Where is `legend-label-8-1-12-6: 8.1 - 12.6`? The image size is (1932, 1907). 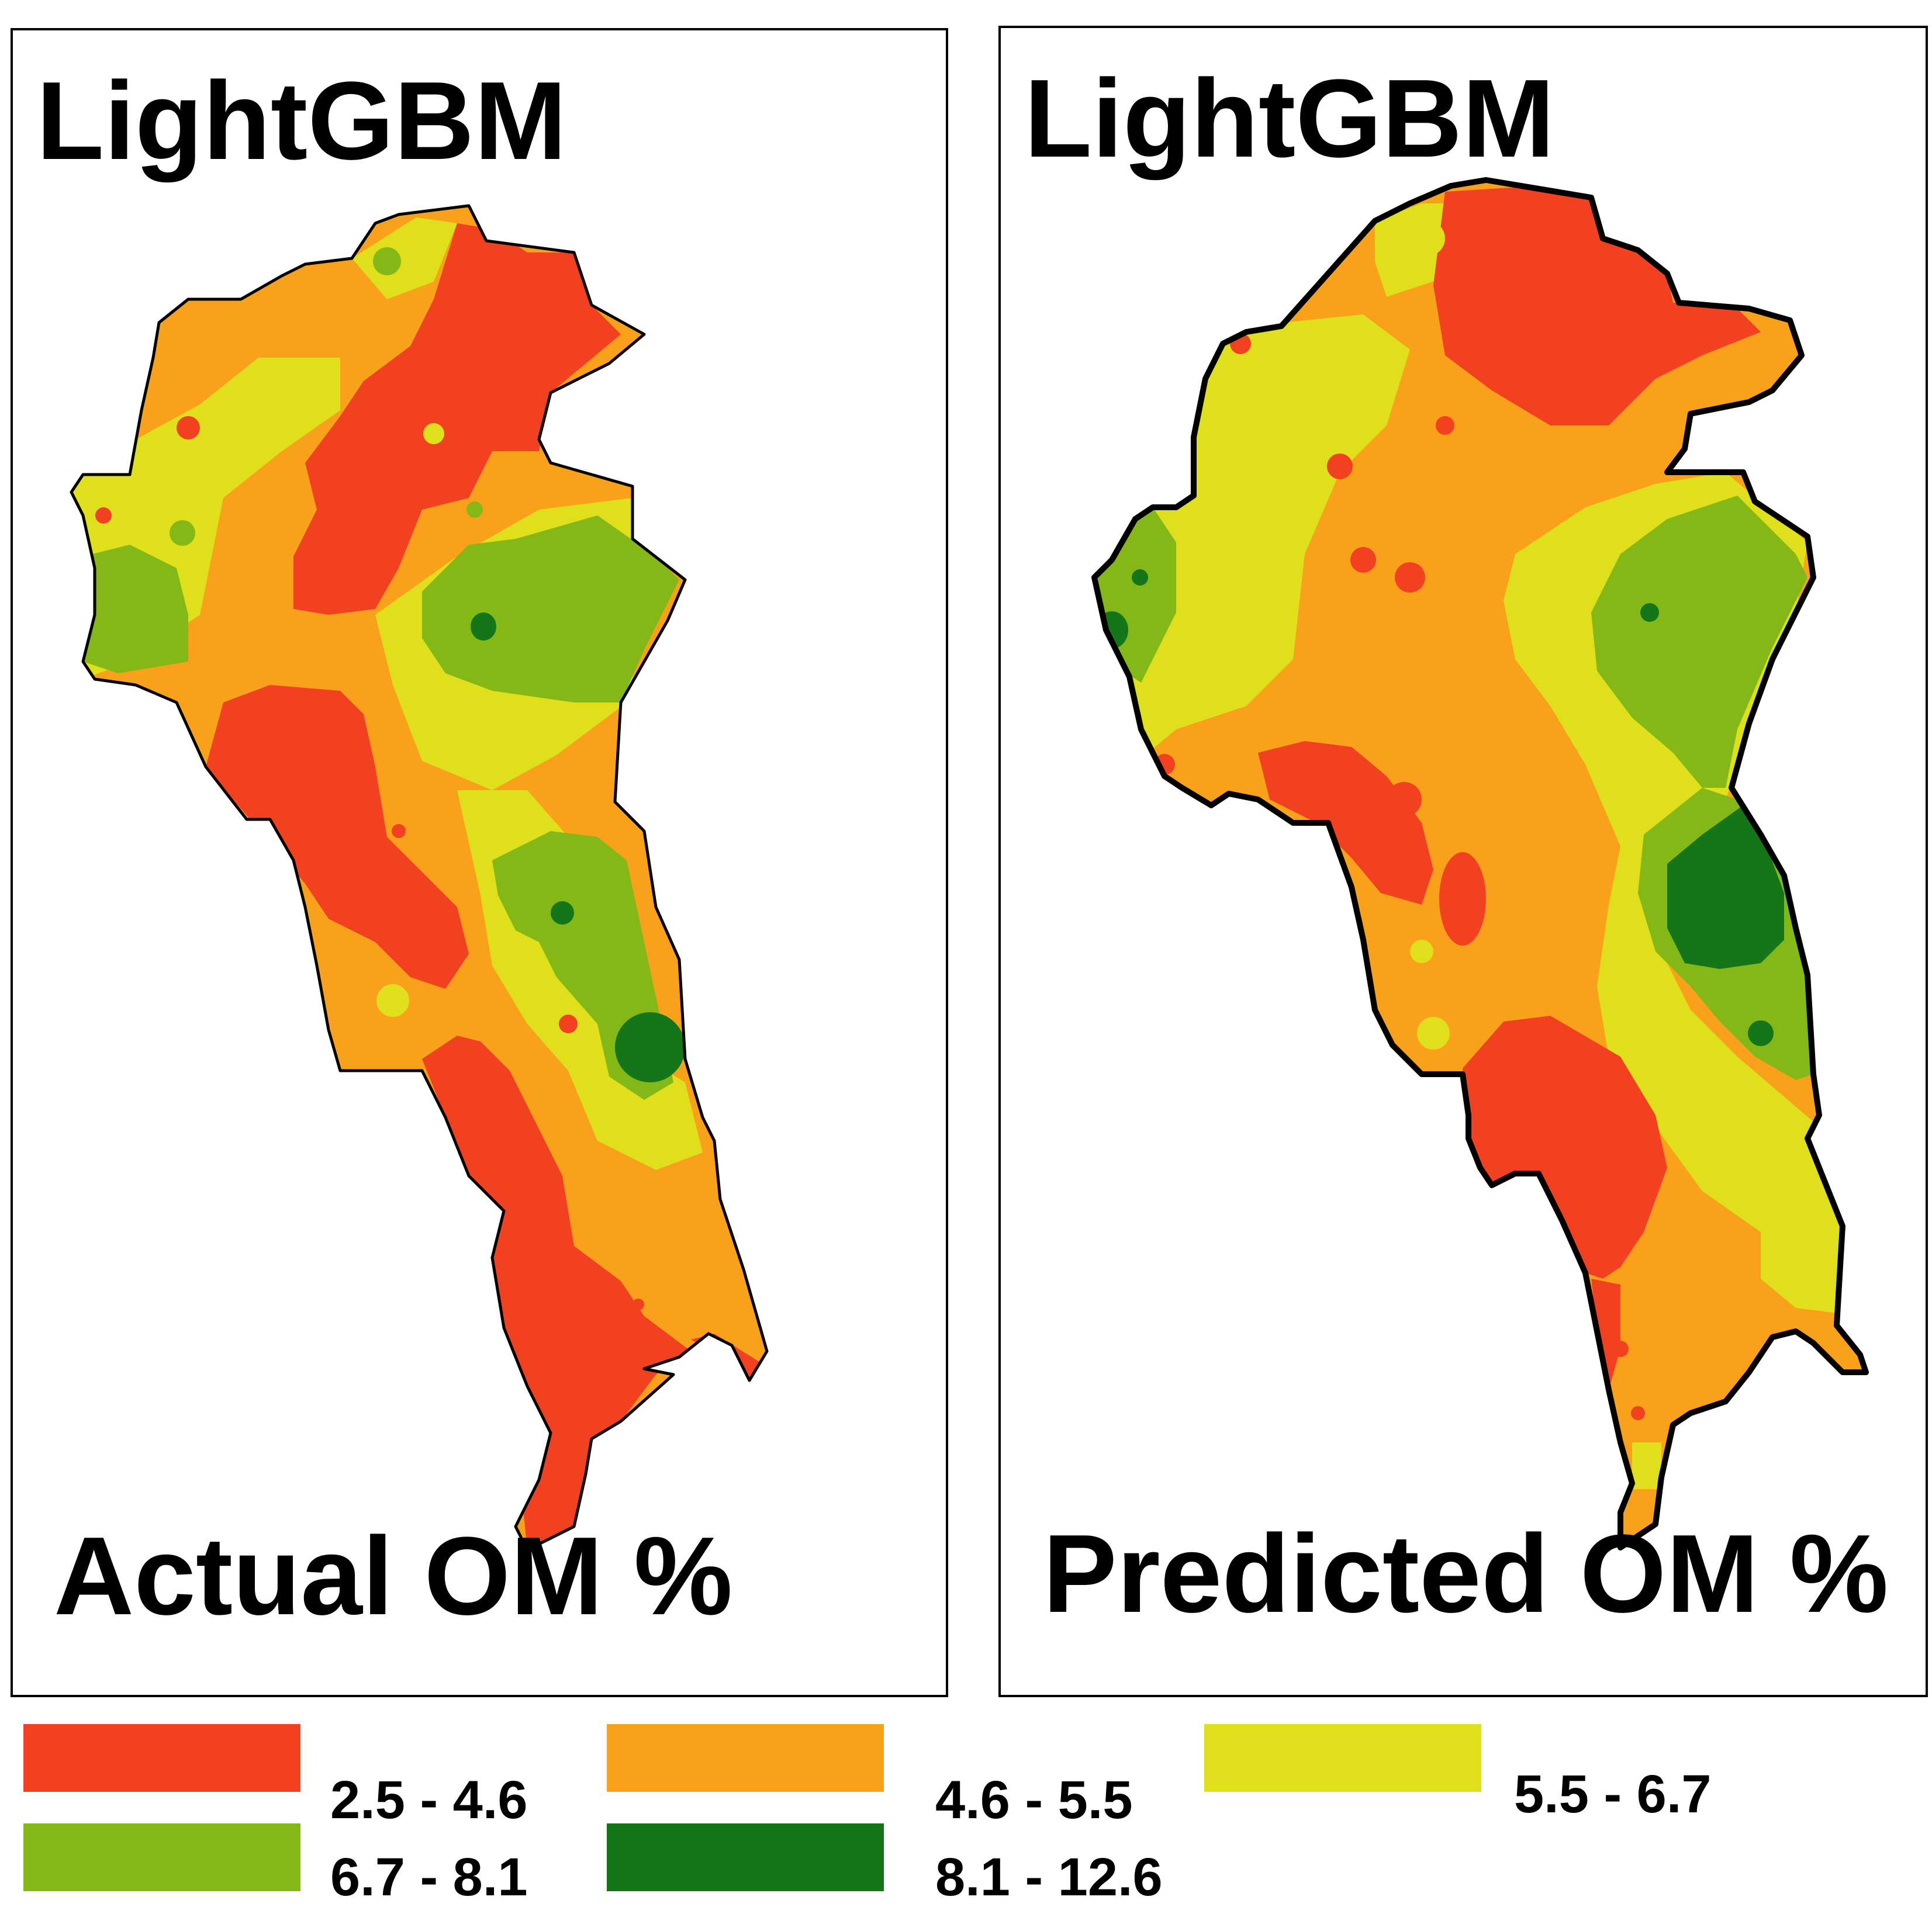
legend-label-8-1-12-6: 8.1 - 12.6 is located at coordinates (1049, 1877).